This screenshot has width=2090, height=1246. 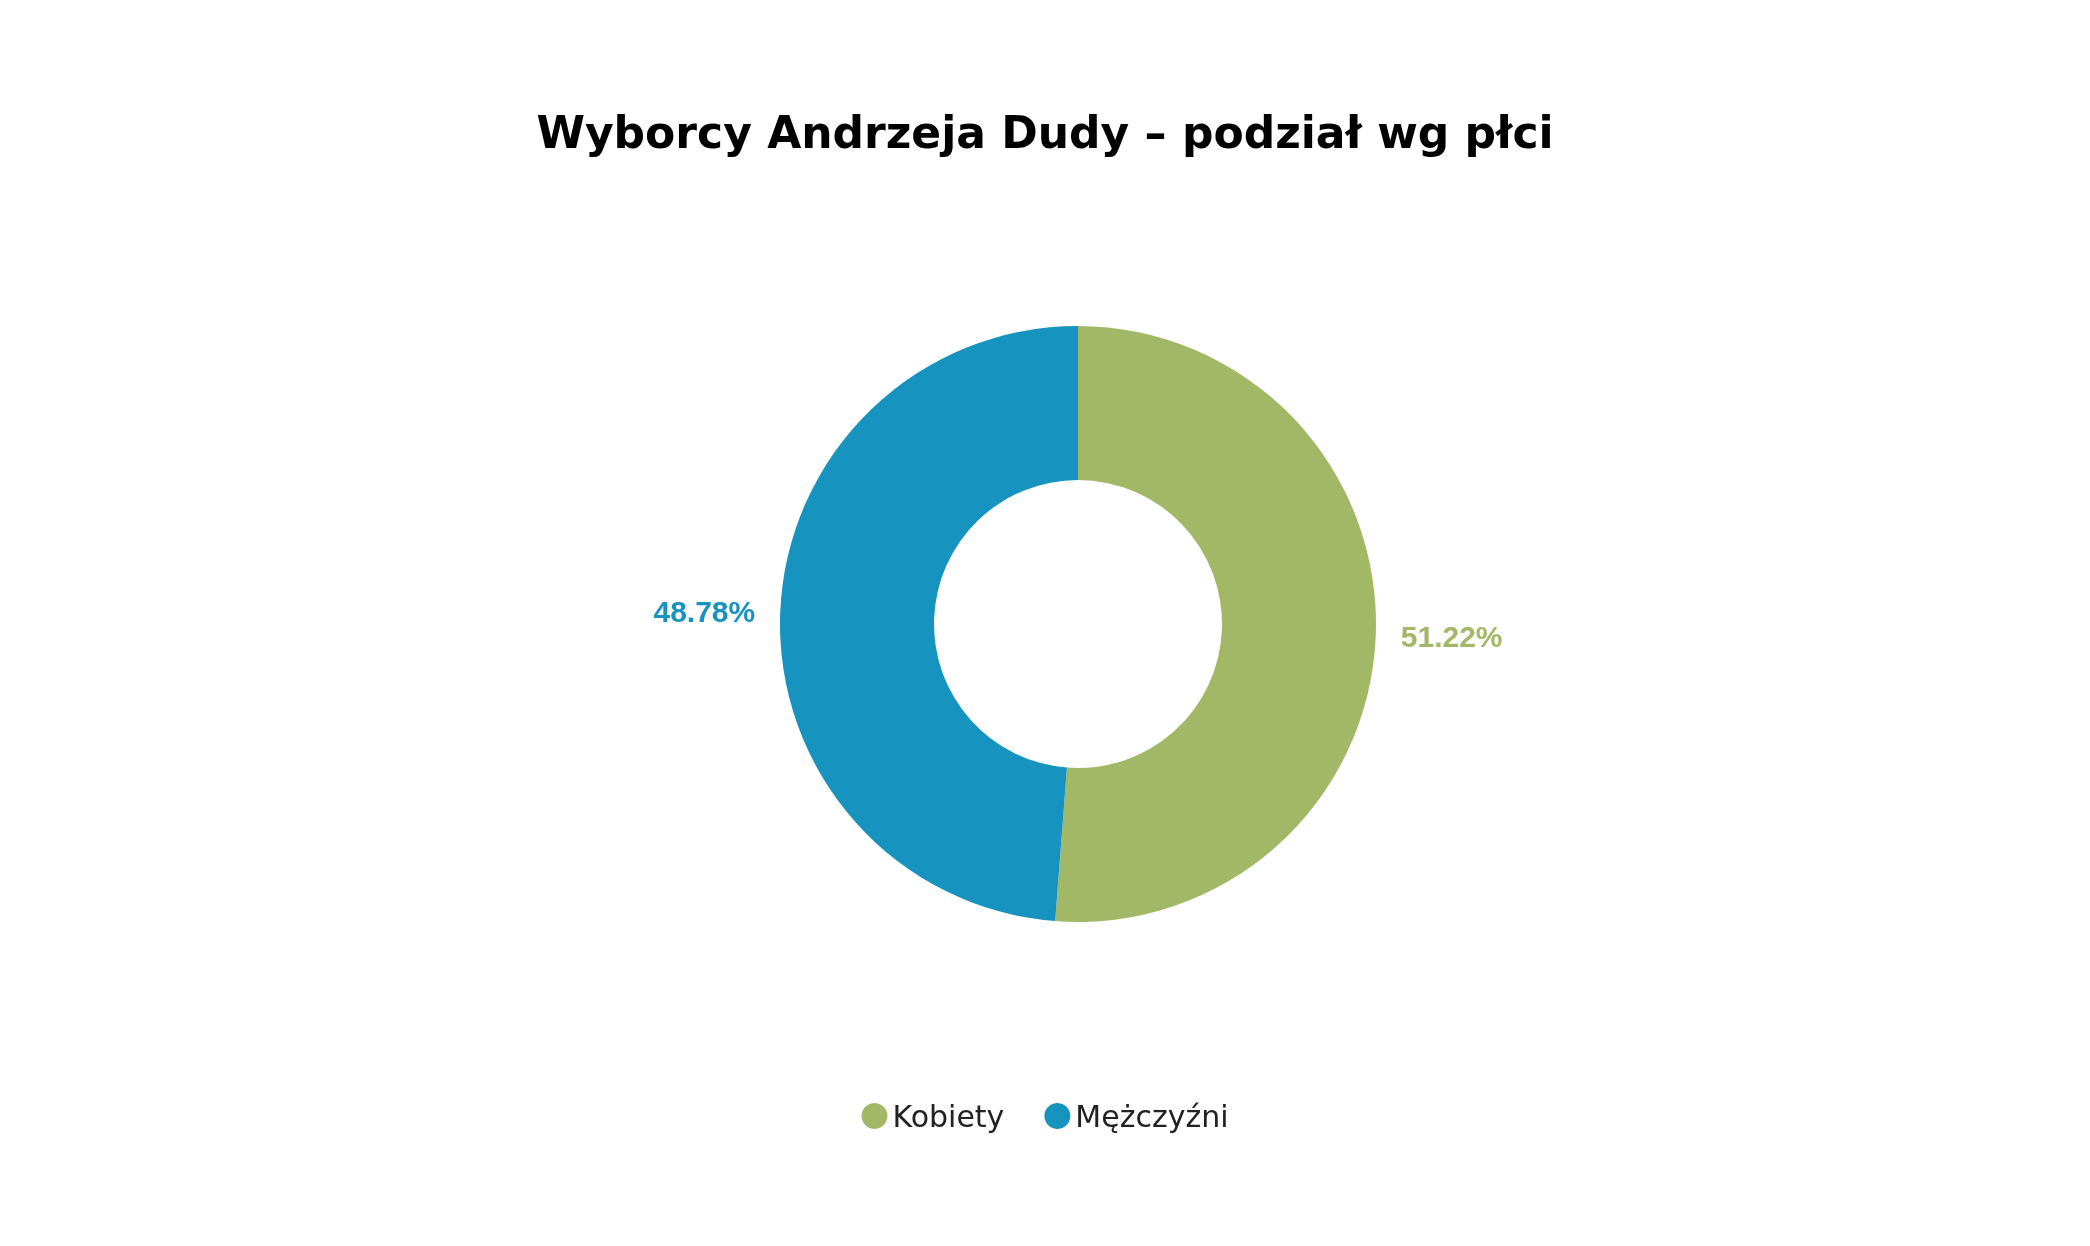 What do you see at coordinates (948, 1116) in the screenshot?
I see `legend-label: Kobiety` at bounding box center [948, 1116].